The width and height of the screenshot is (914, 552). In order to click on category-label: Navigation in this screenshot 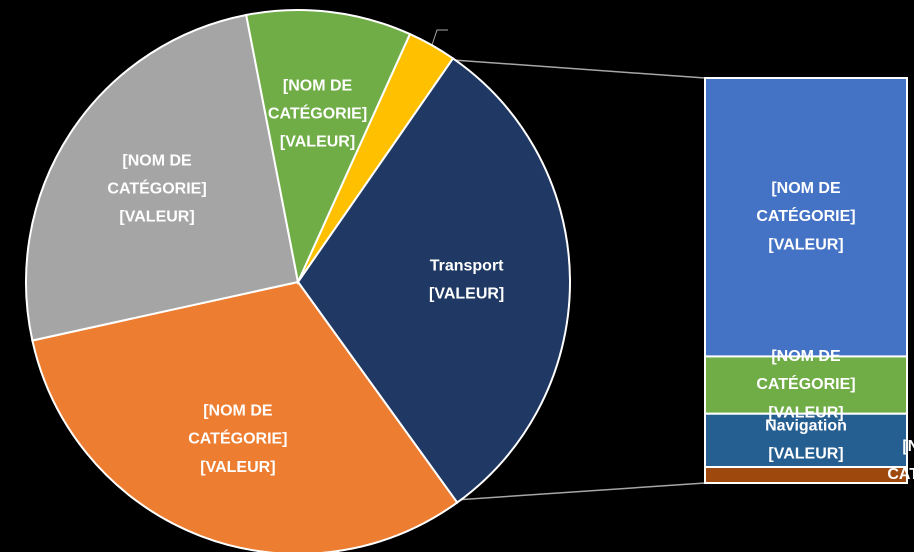, I will do `click(806, 426)`.